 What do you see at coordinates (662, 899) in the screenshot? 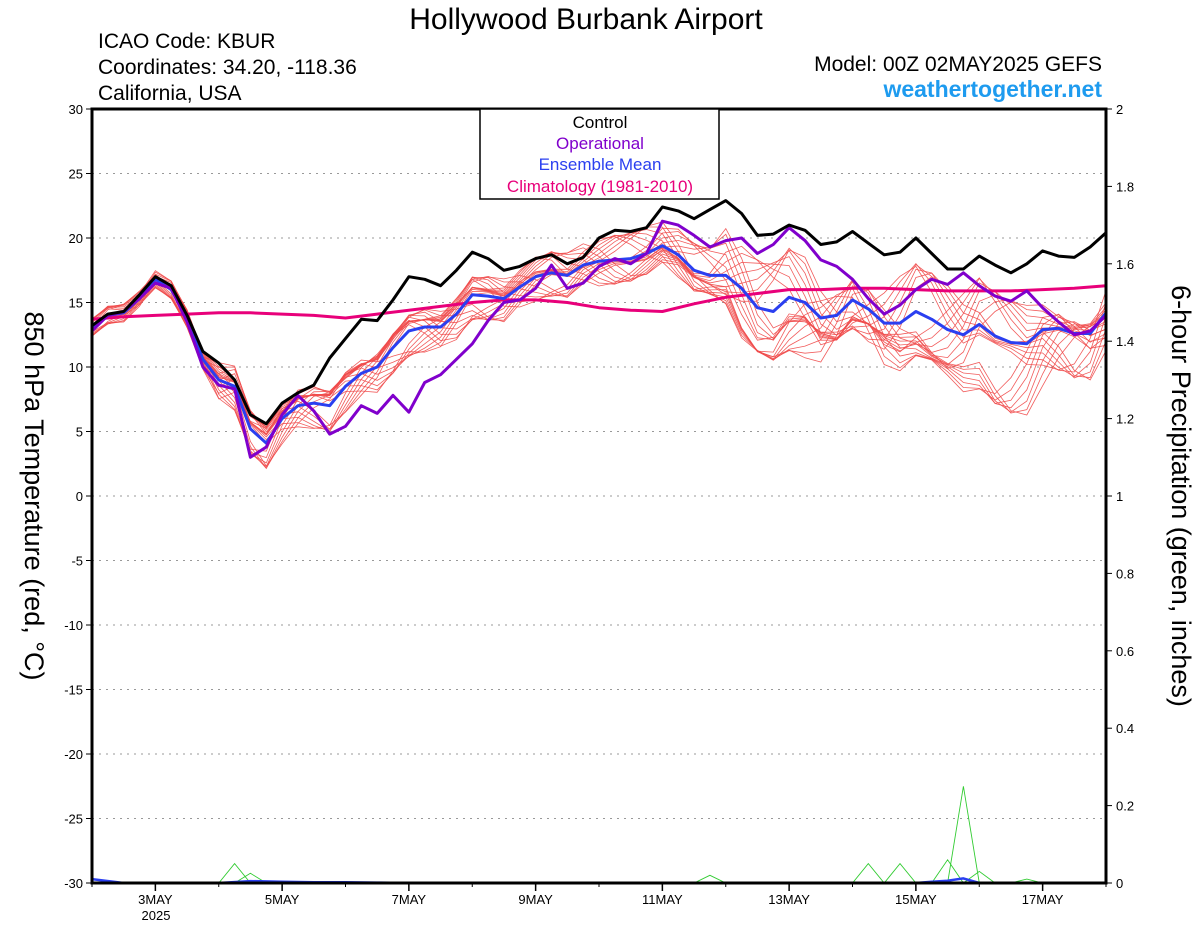
I see `x-tick-label: 11MAY` at bounding box center [662, 899].